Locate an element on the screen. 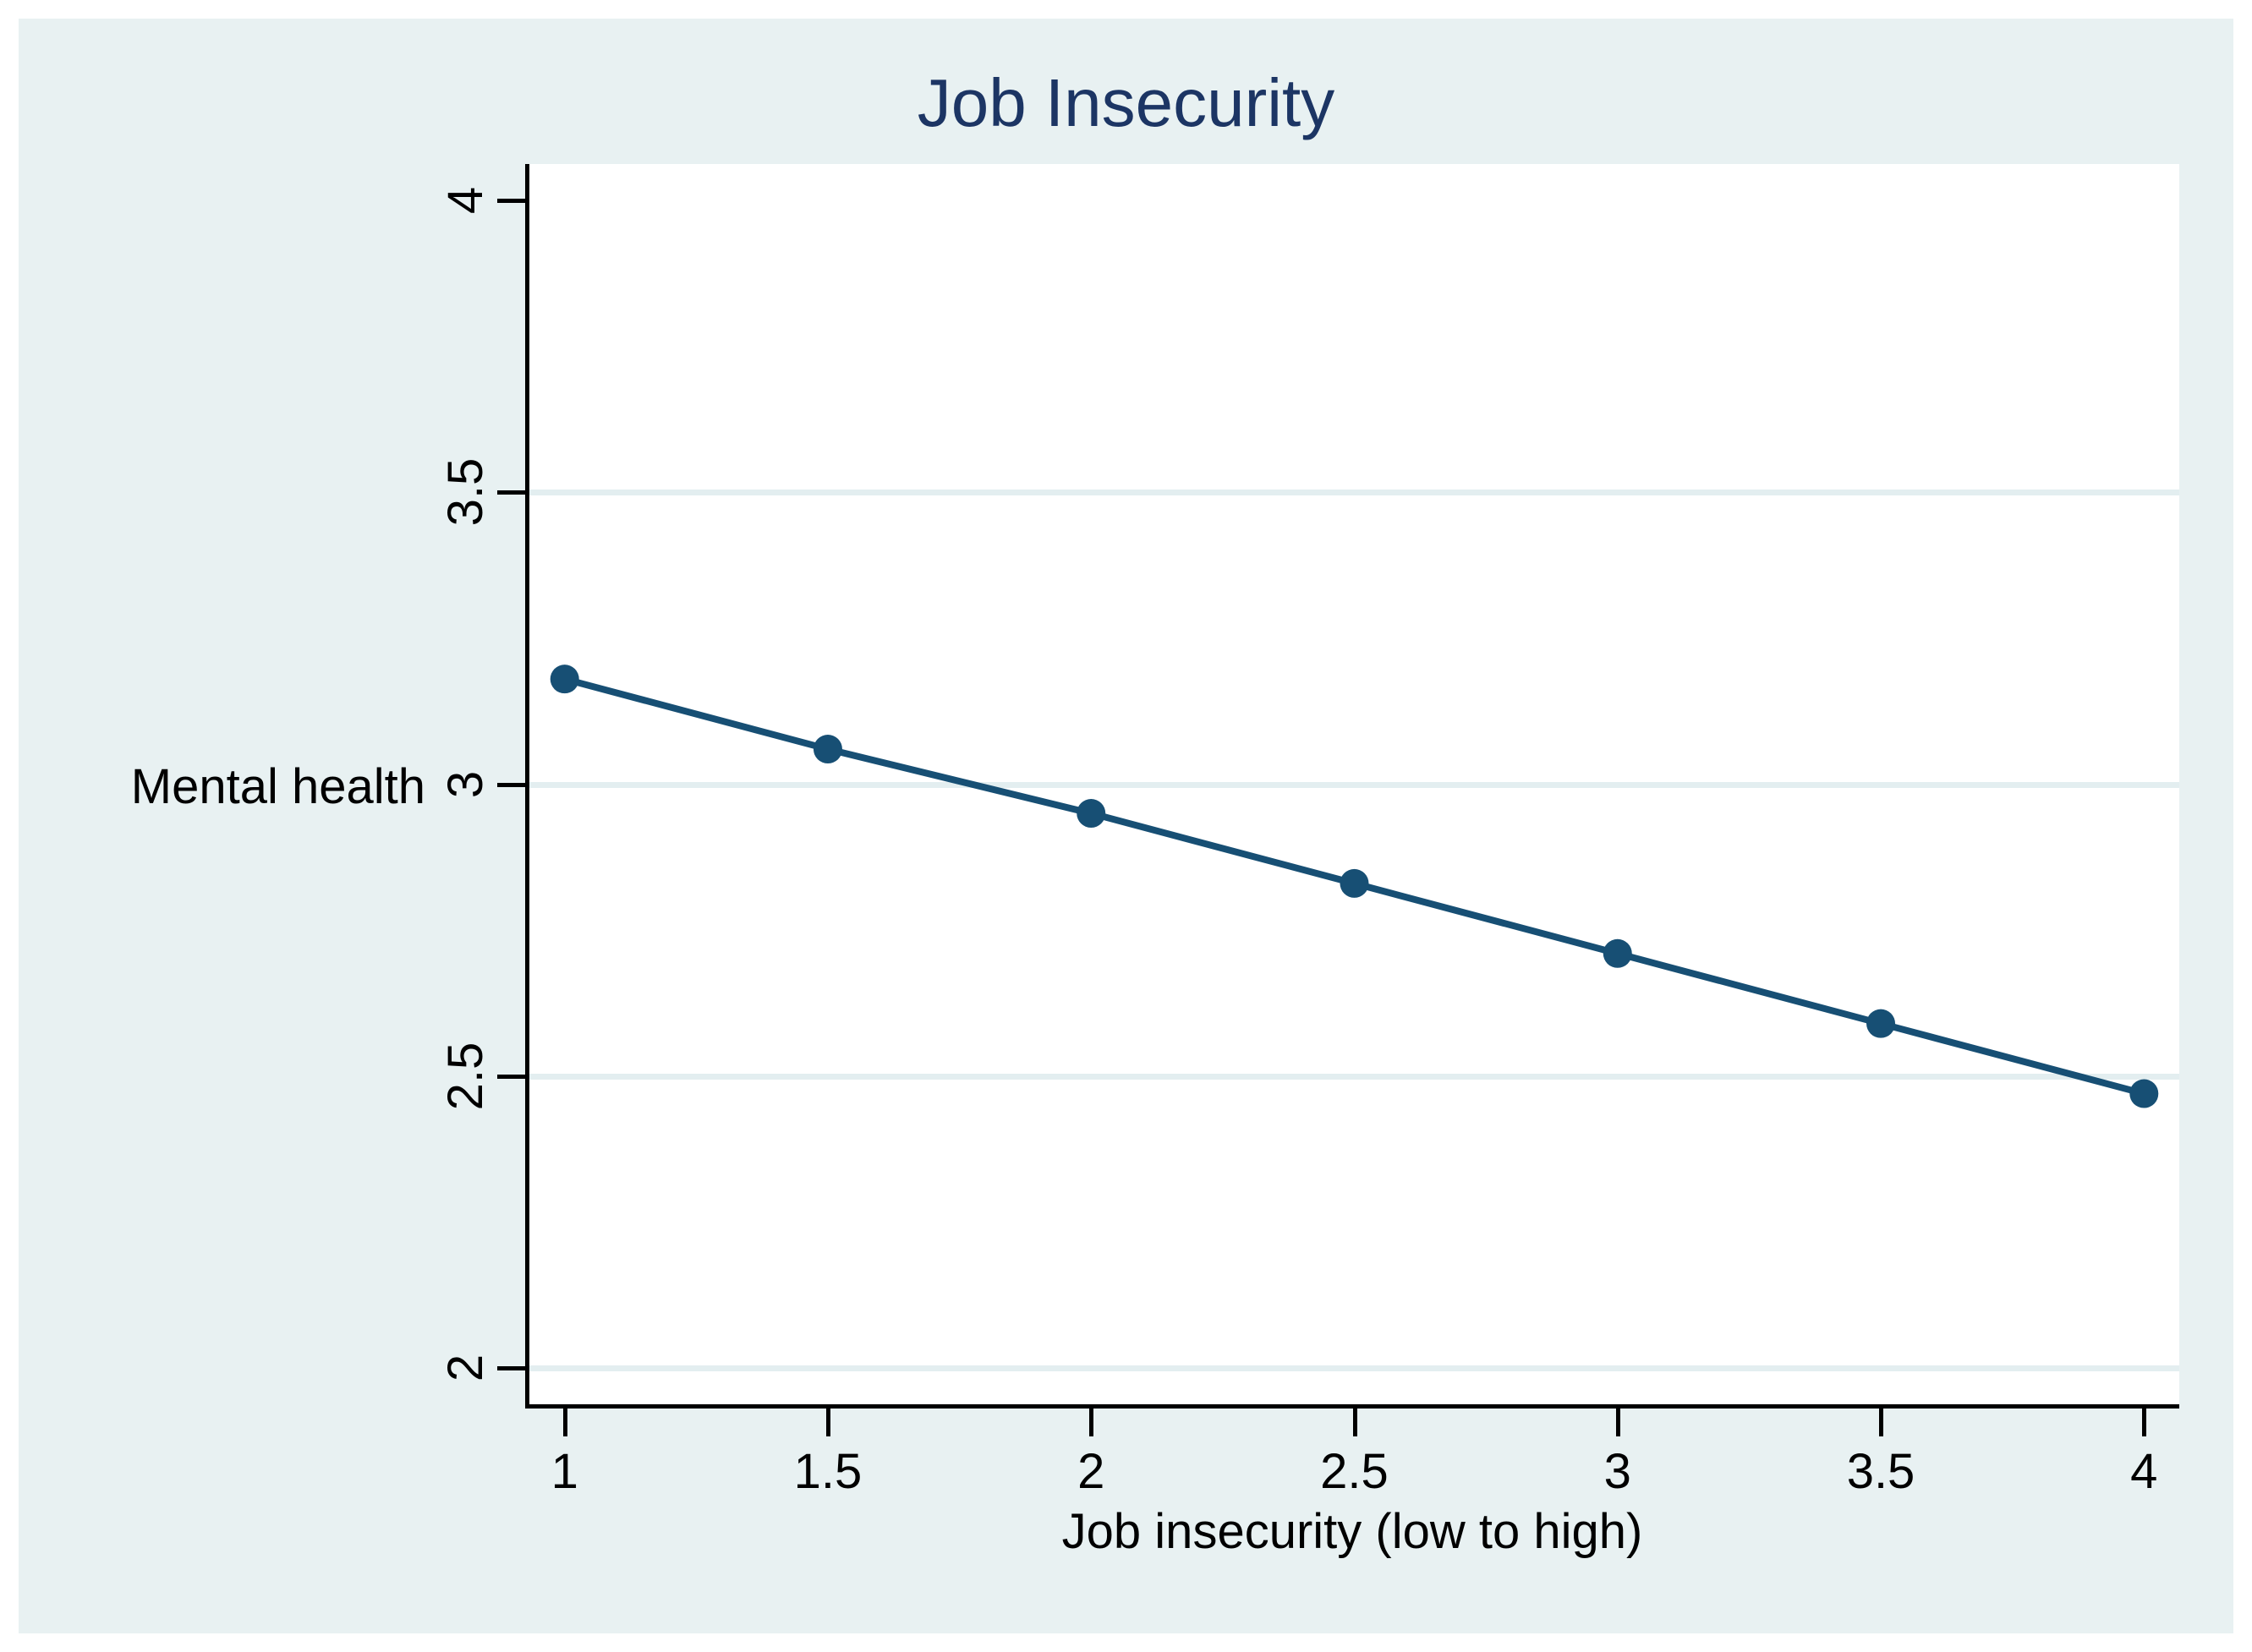  gridline-y-2.5 is located at coordinates (1354, 1076).